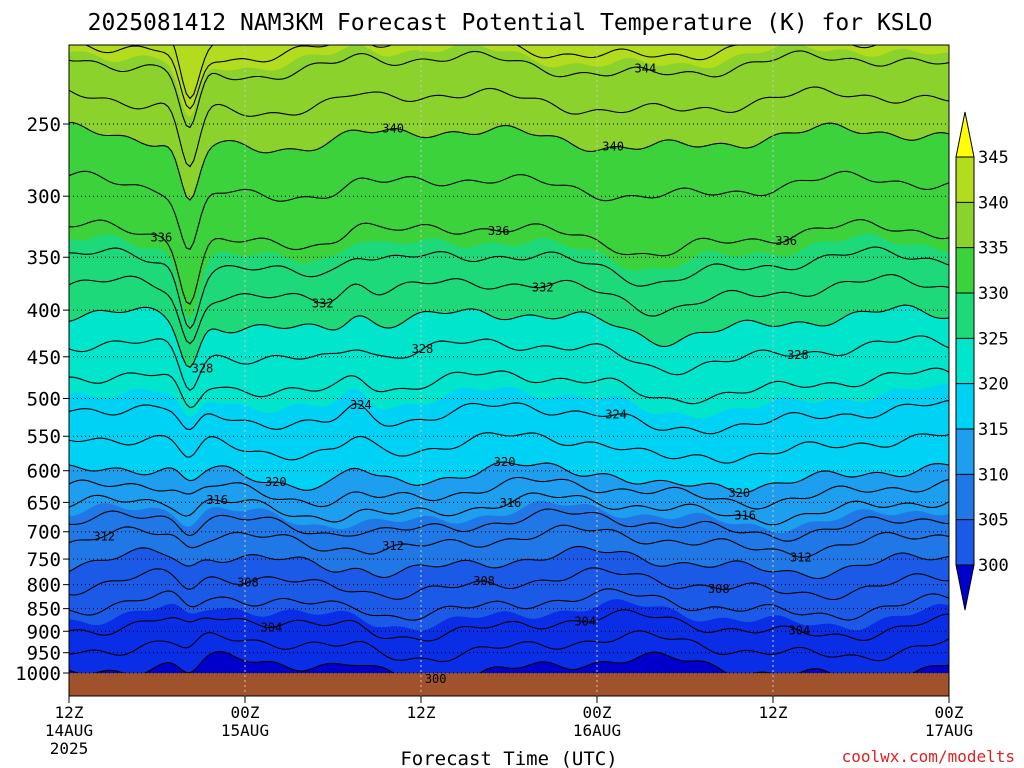 This screenshot has width=1024, height=768. What do you see at coordinates (44, 437) in the screenshot?
I see `y-tick-label: 550` at bounding box center [44, 437].